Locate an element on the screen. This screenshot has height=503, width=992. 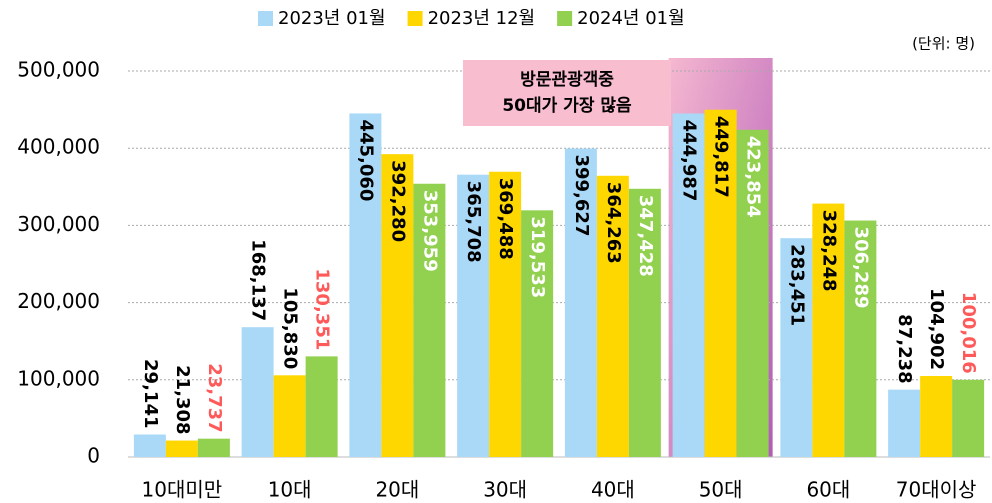
value-label: 168,137 is located at coordinates (258, 280).